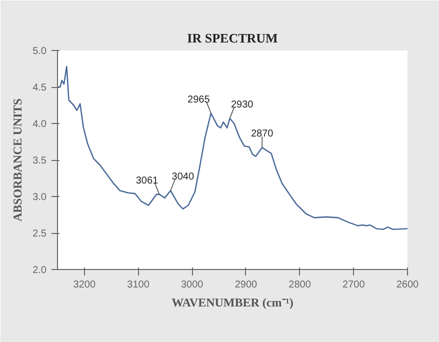  I want to click on y-tick-label: 3.0, so click(39, 197).